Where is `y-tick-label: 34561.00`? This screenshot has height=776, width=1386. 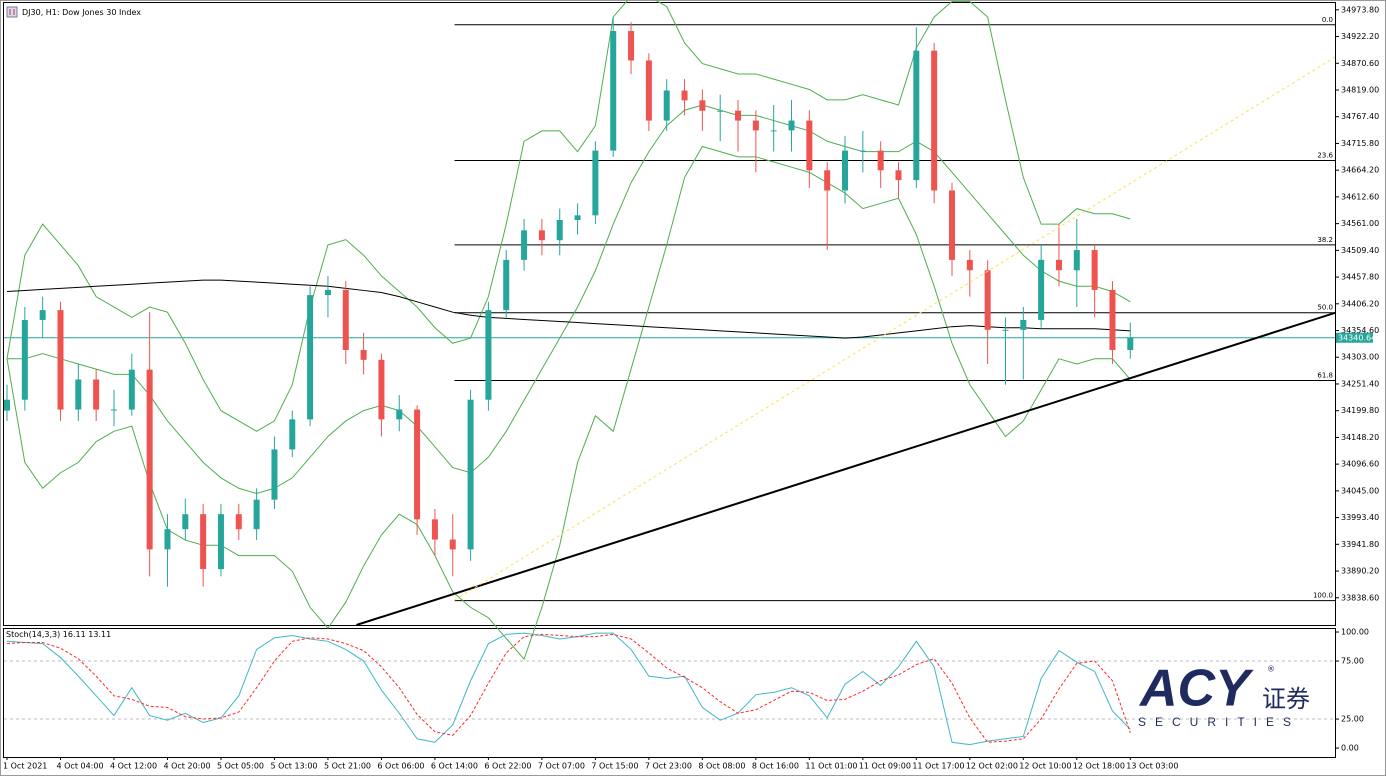
y-tick-label: 34561.00 is located at coordinates (1360, 223).